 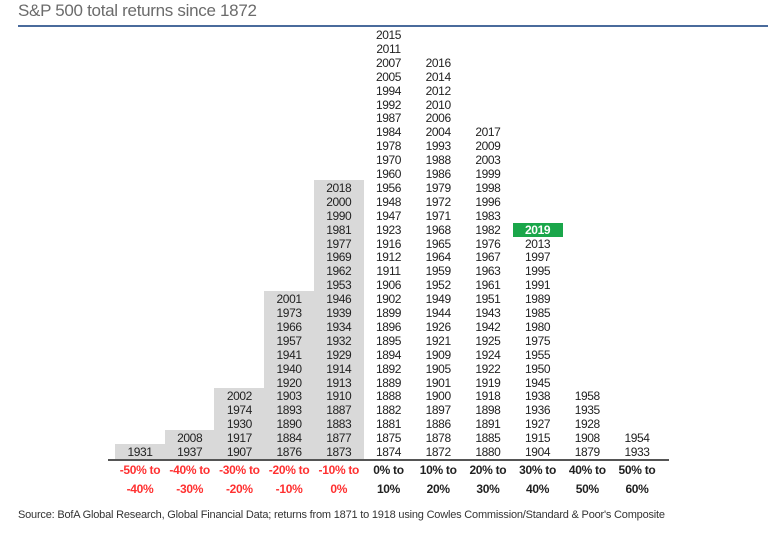 What do you see at coordinates (438, 271) in the screenshot?
I see `year-label: 1959` at bounding box center [438, 271].